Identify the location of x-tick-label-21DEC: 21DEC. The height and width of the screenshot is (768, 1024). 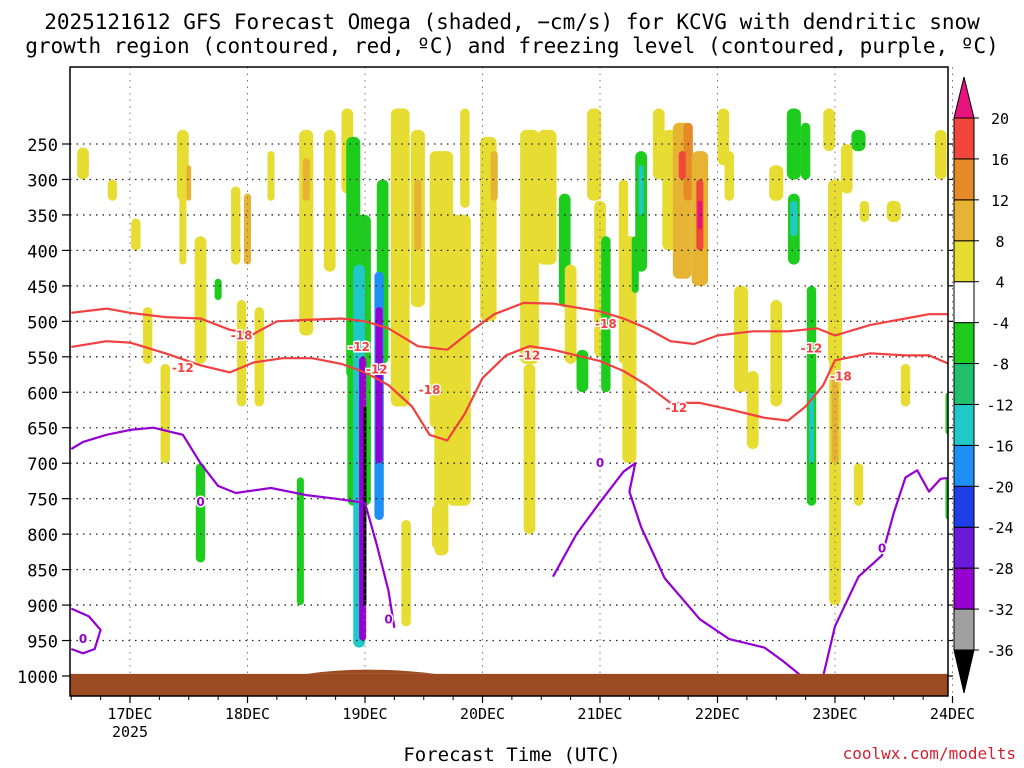
(599, 714).